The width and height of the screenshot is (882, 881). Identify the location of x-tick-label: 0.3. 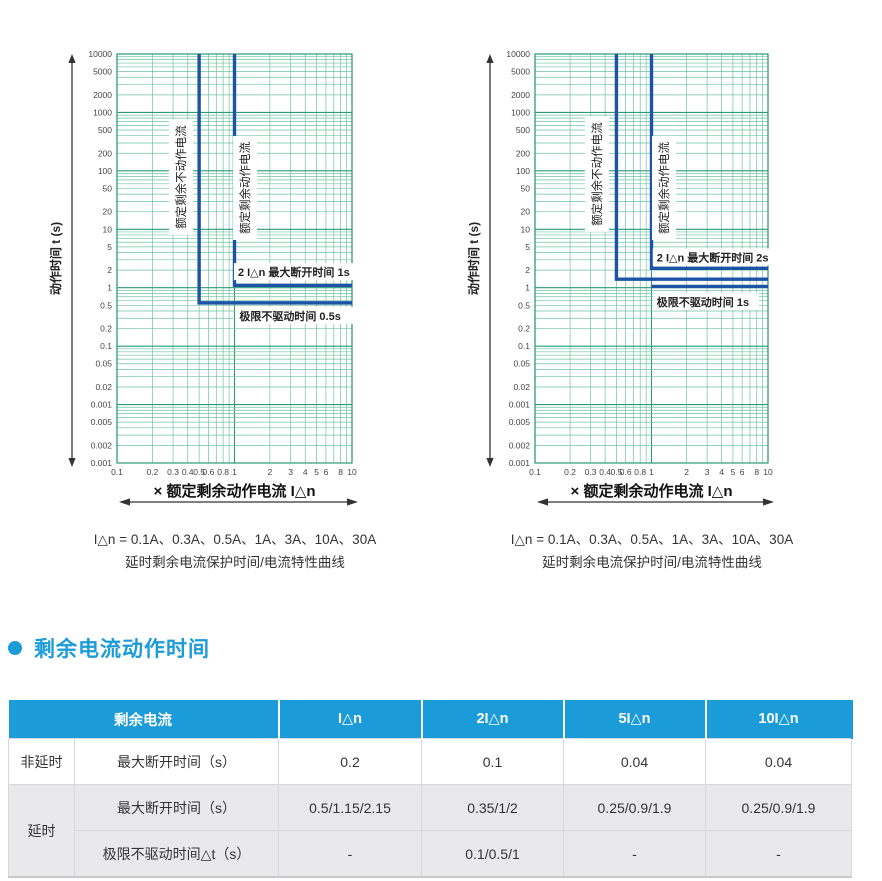
(591, 472).